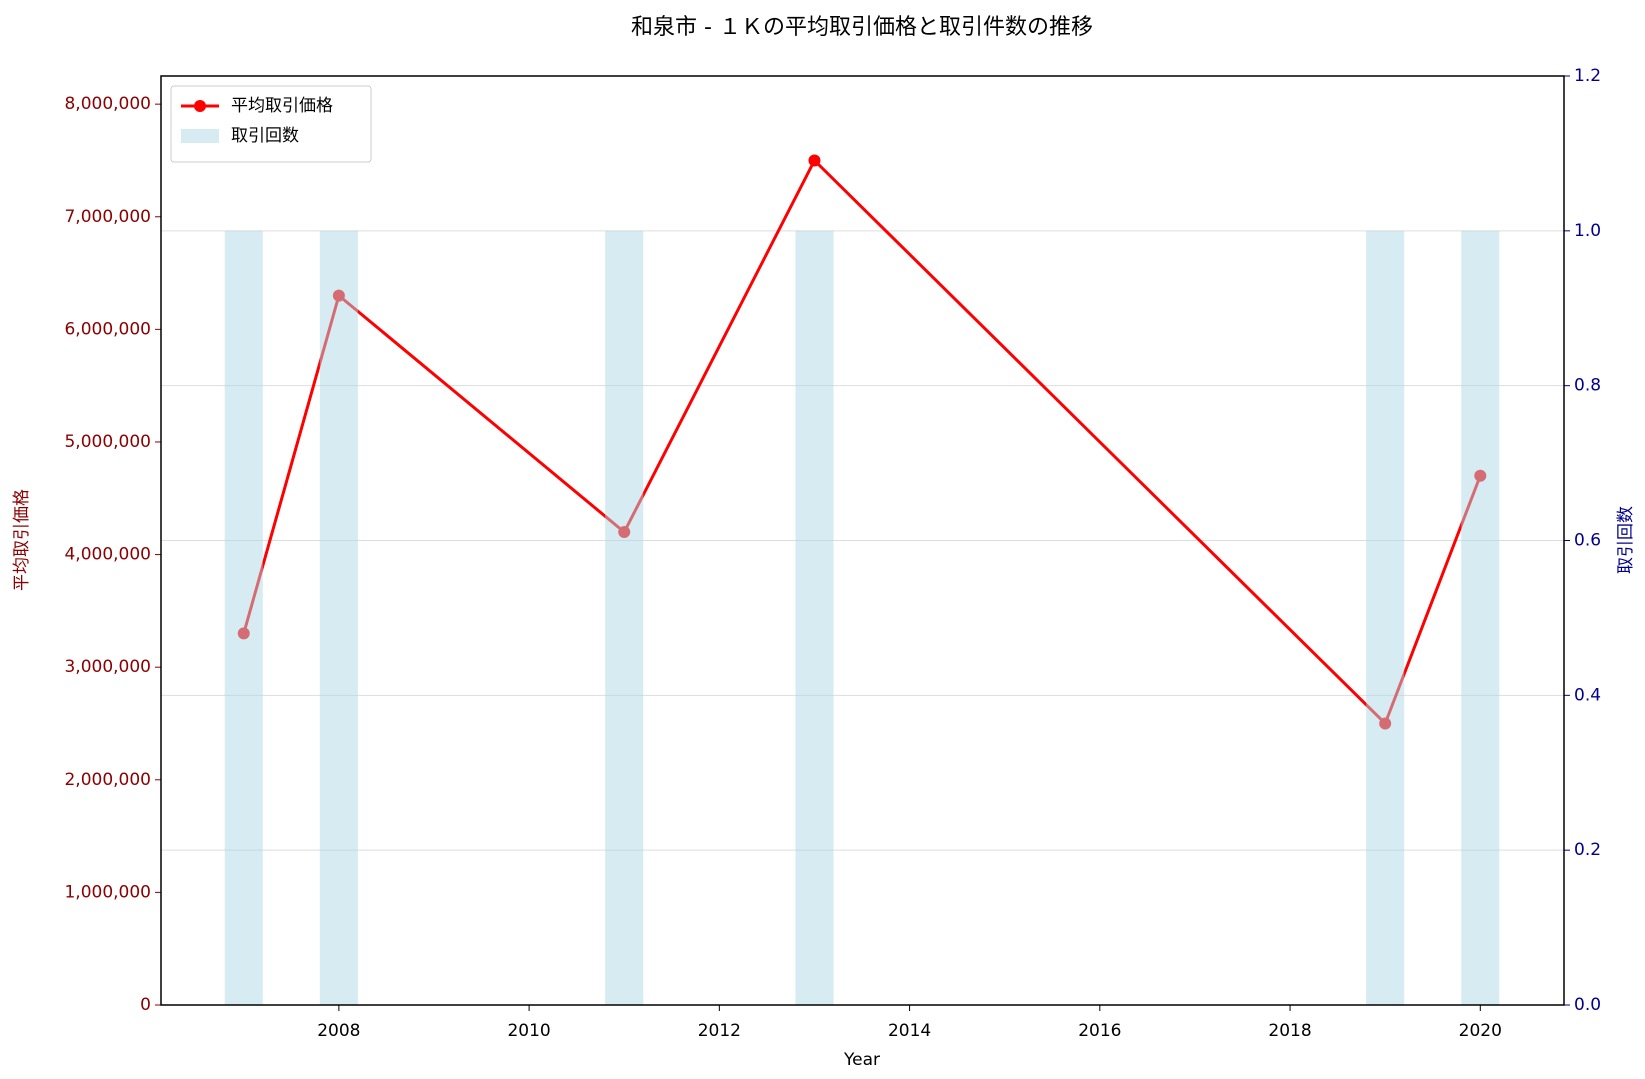 The image size is (1645, 1079). I want to click on y-axis-label: 平均取引価格, so click(22, 540).